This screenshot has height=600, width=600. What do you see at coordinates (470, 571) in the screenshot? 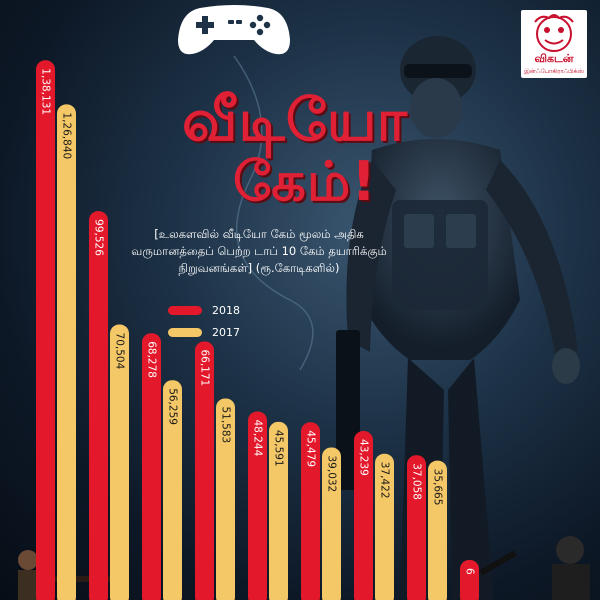
I see `bar-label-2018-9: 6` at bounding box center [470, 571].